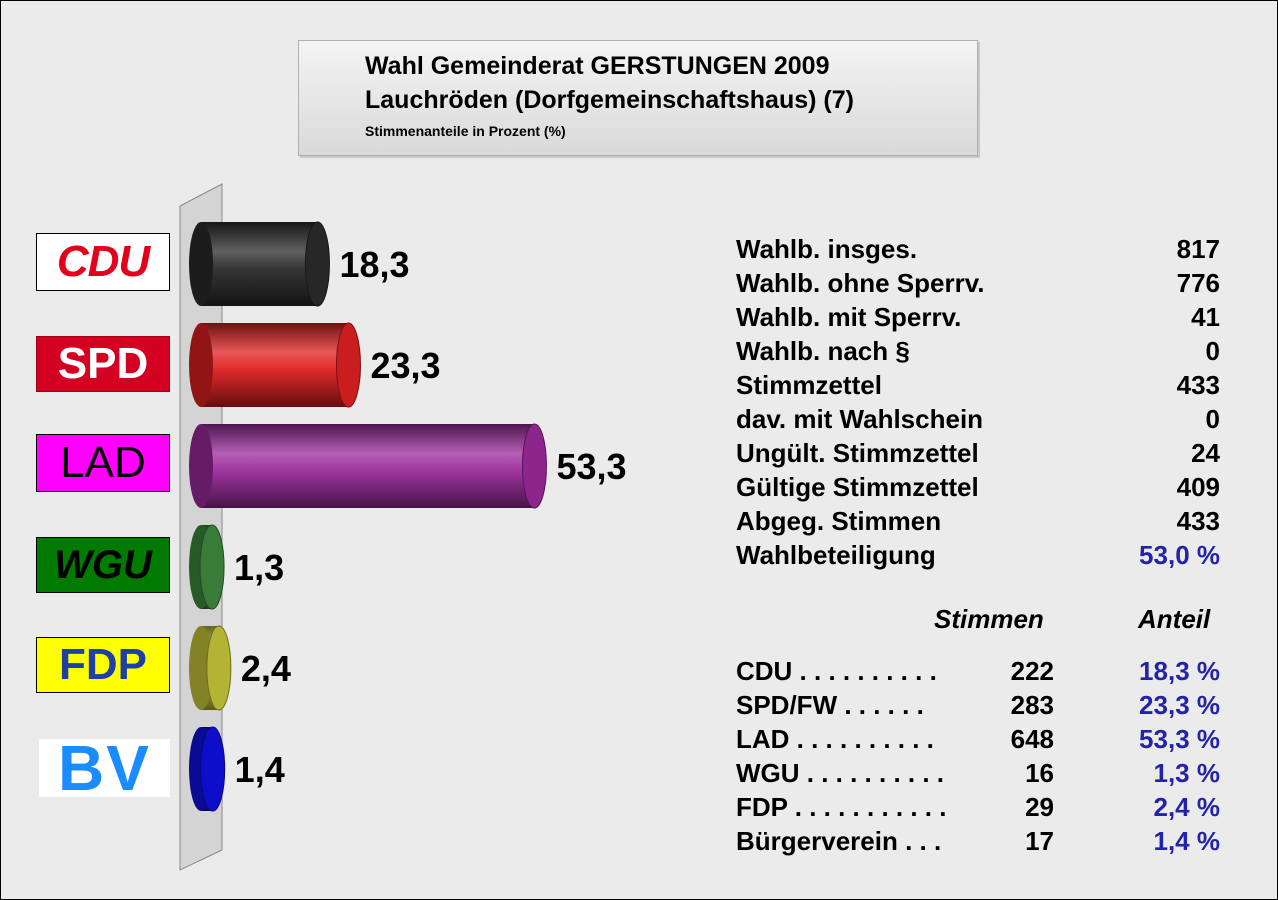 This screenshot has height=900, width=1278. Describe the element at coordinates (989, 619) in the screenshot. I see `votes-column-header: Stimmen` at that location.